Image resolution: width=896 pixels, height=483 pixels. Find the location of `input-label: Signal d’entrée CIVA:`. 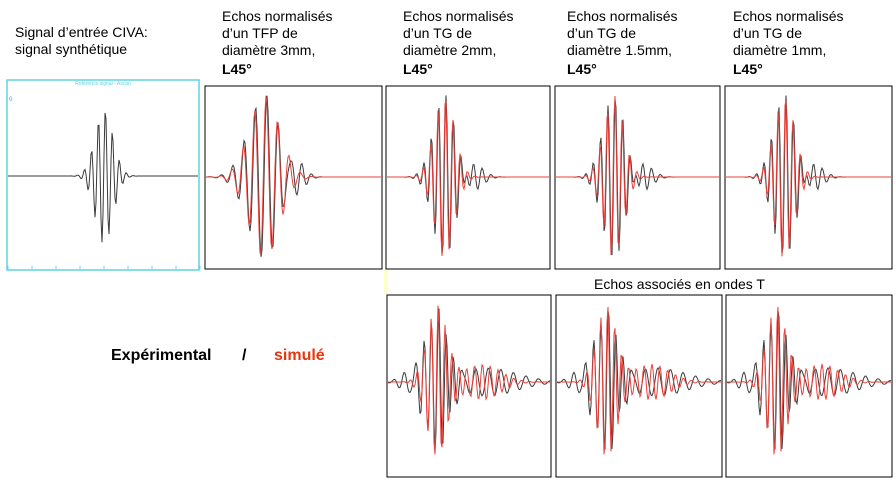

input-label: Signal d’entrée CIVA: is located at coordinates (81, 32).